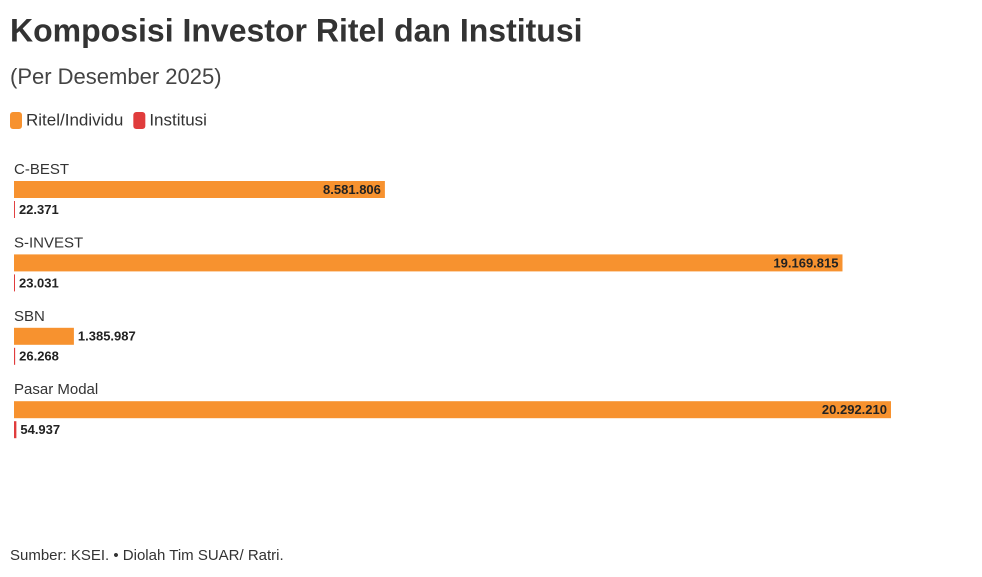  Describe the element at coordinates (40, 429) in the screenshot. I see `value-label: 54.937` at that location.